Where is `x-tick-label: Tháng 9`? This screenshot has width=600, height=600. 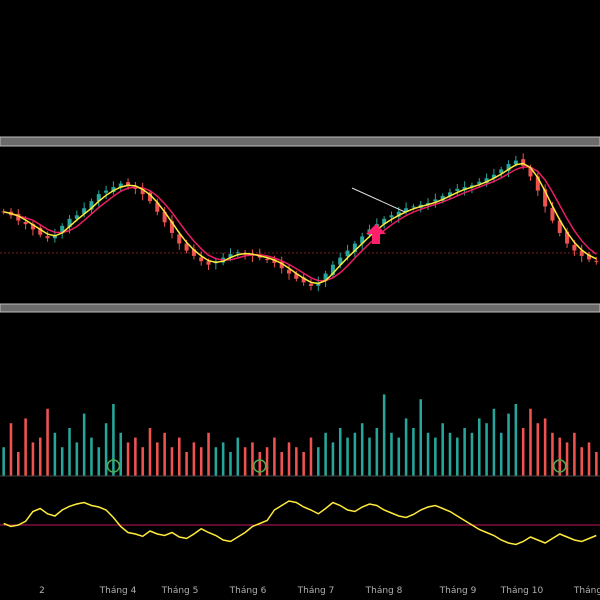 x-tick-label: Tháng 9 is located at coordinates (458, 591).